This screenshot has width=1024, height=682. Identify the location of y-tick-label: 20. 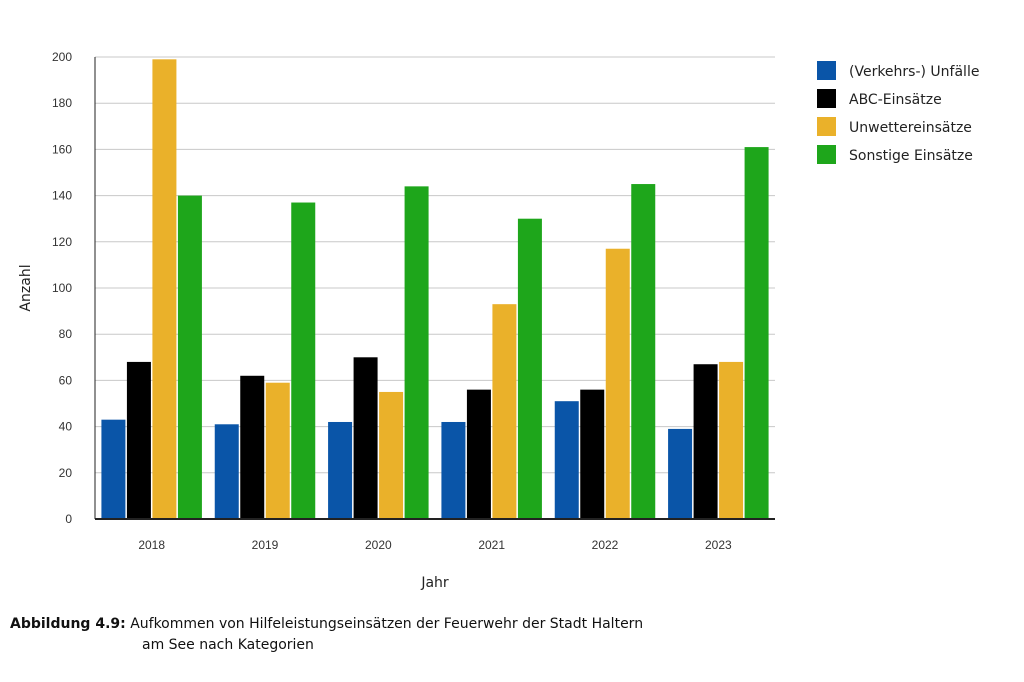
(66, 473).